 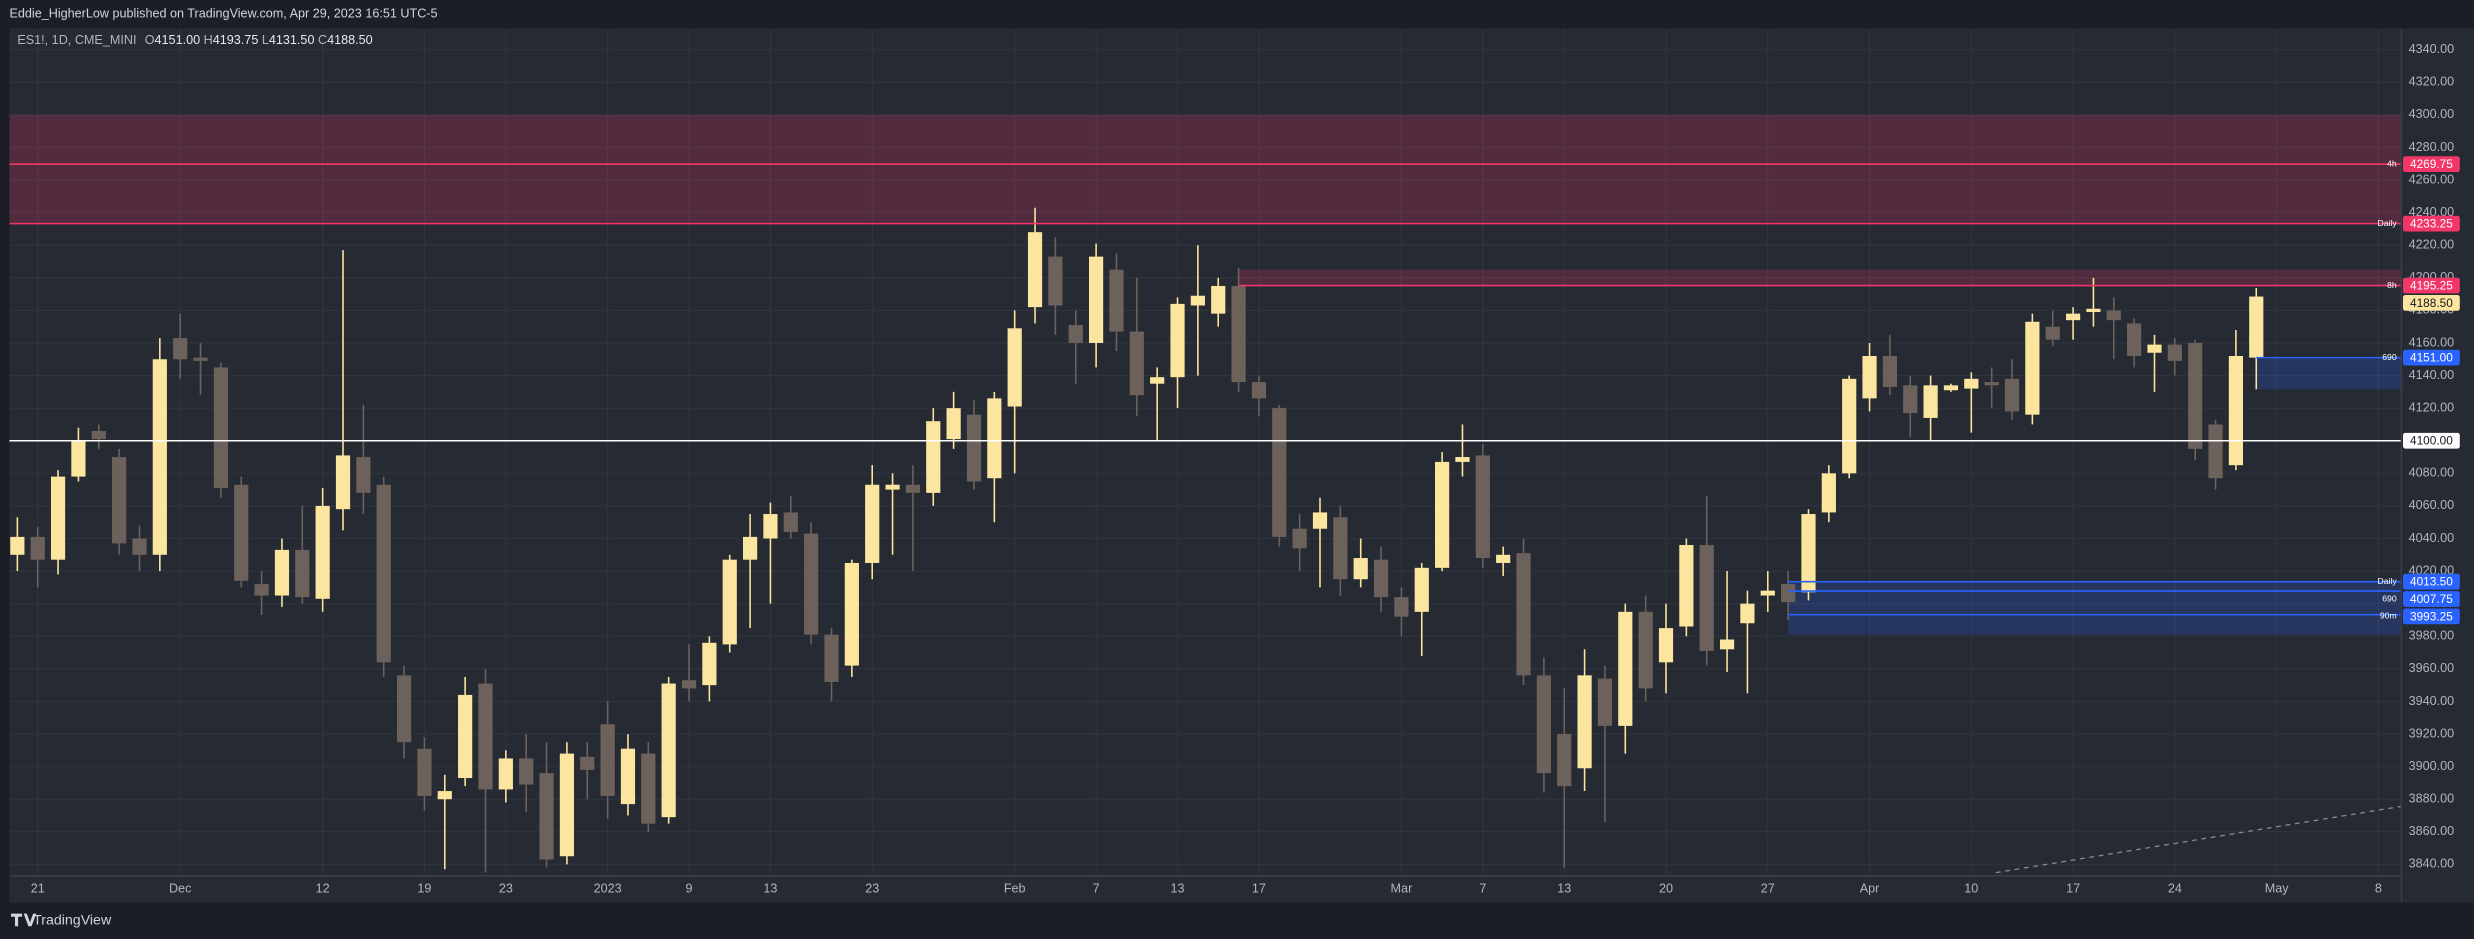 What do you see at coordinates (2432, 147) in the screenshot?
I see `y-tick-label: 4280.00` at bounding box center [2432, 147].